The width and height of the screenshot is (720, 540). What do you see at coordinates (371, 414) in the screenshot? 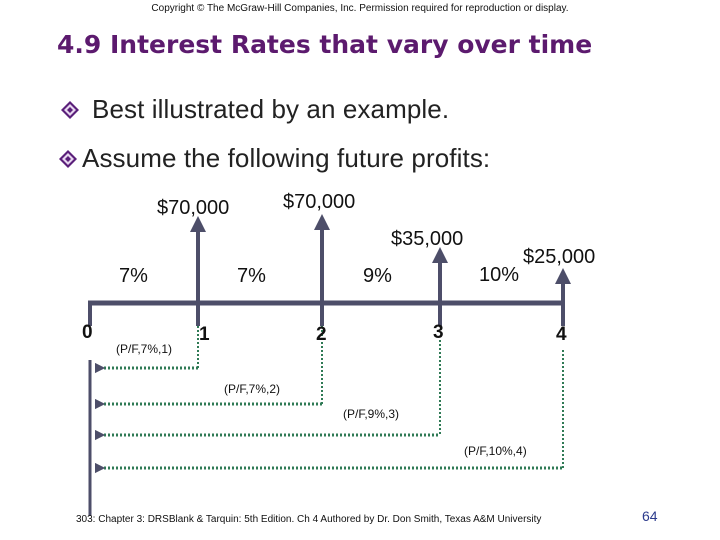
I see `pf-factor-label: (P/F,9%,3)` at bounding box center [371, 414].